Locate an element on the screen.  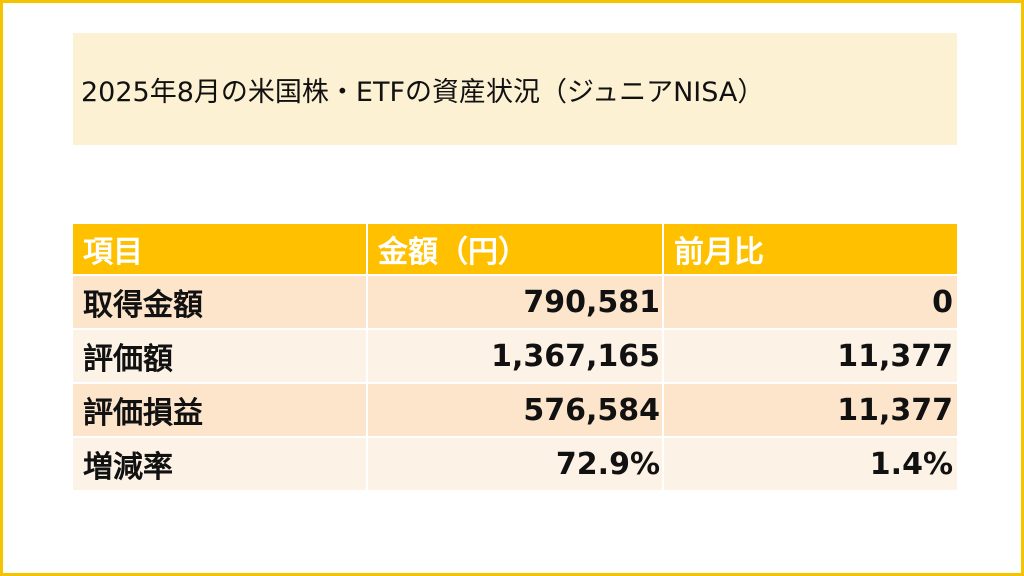
row-label: 評価額 is located at coordinates (219, 356).